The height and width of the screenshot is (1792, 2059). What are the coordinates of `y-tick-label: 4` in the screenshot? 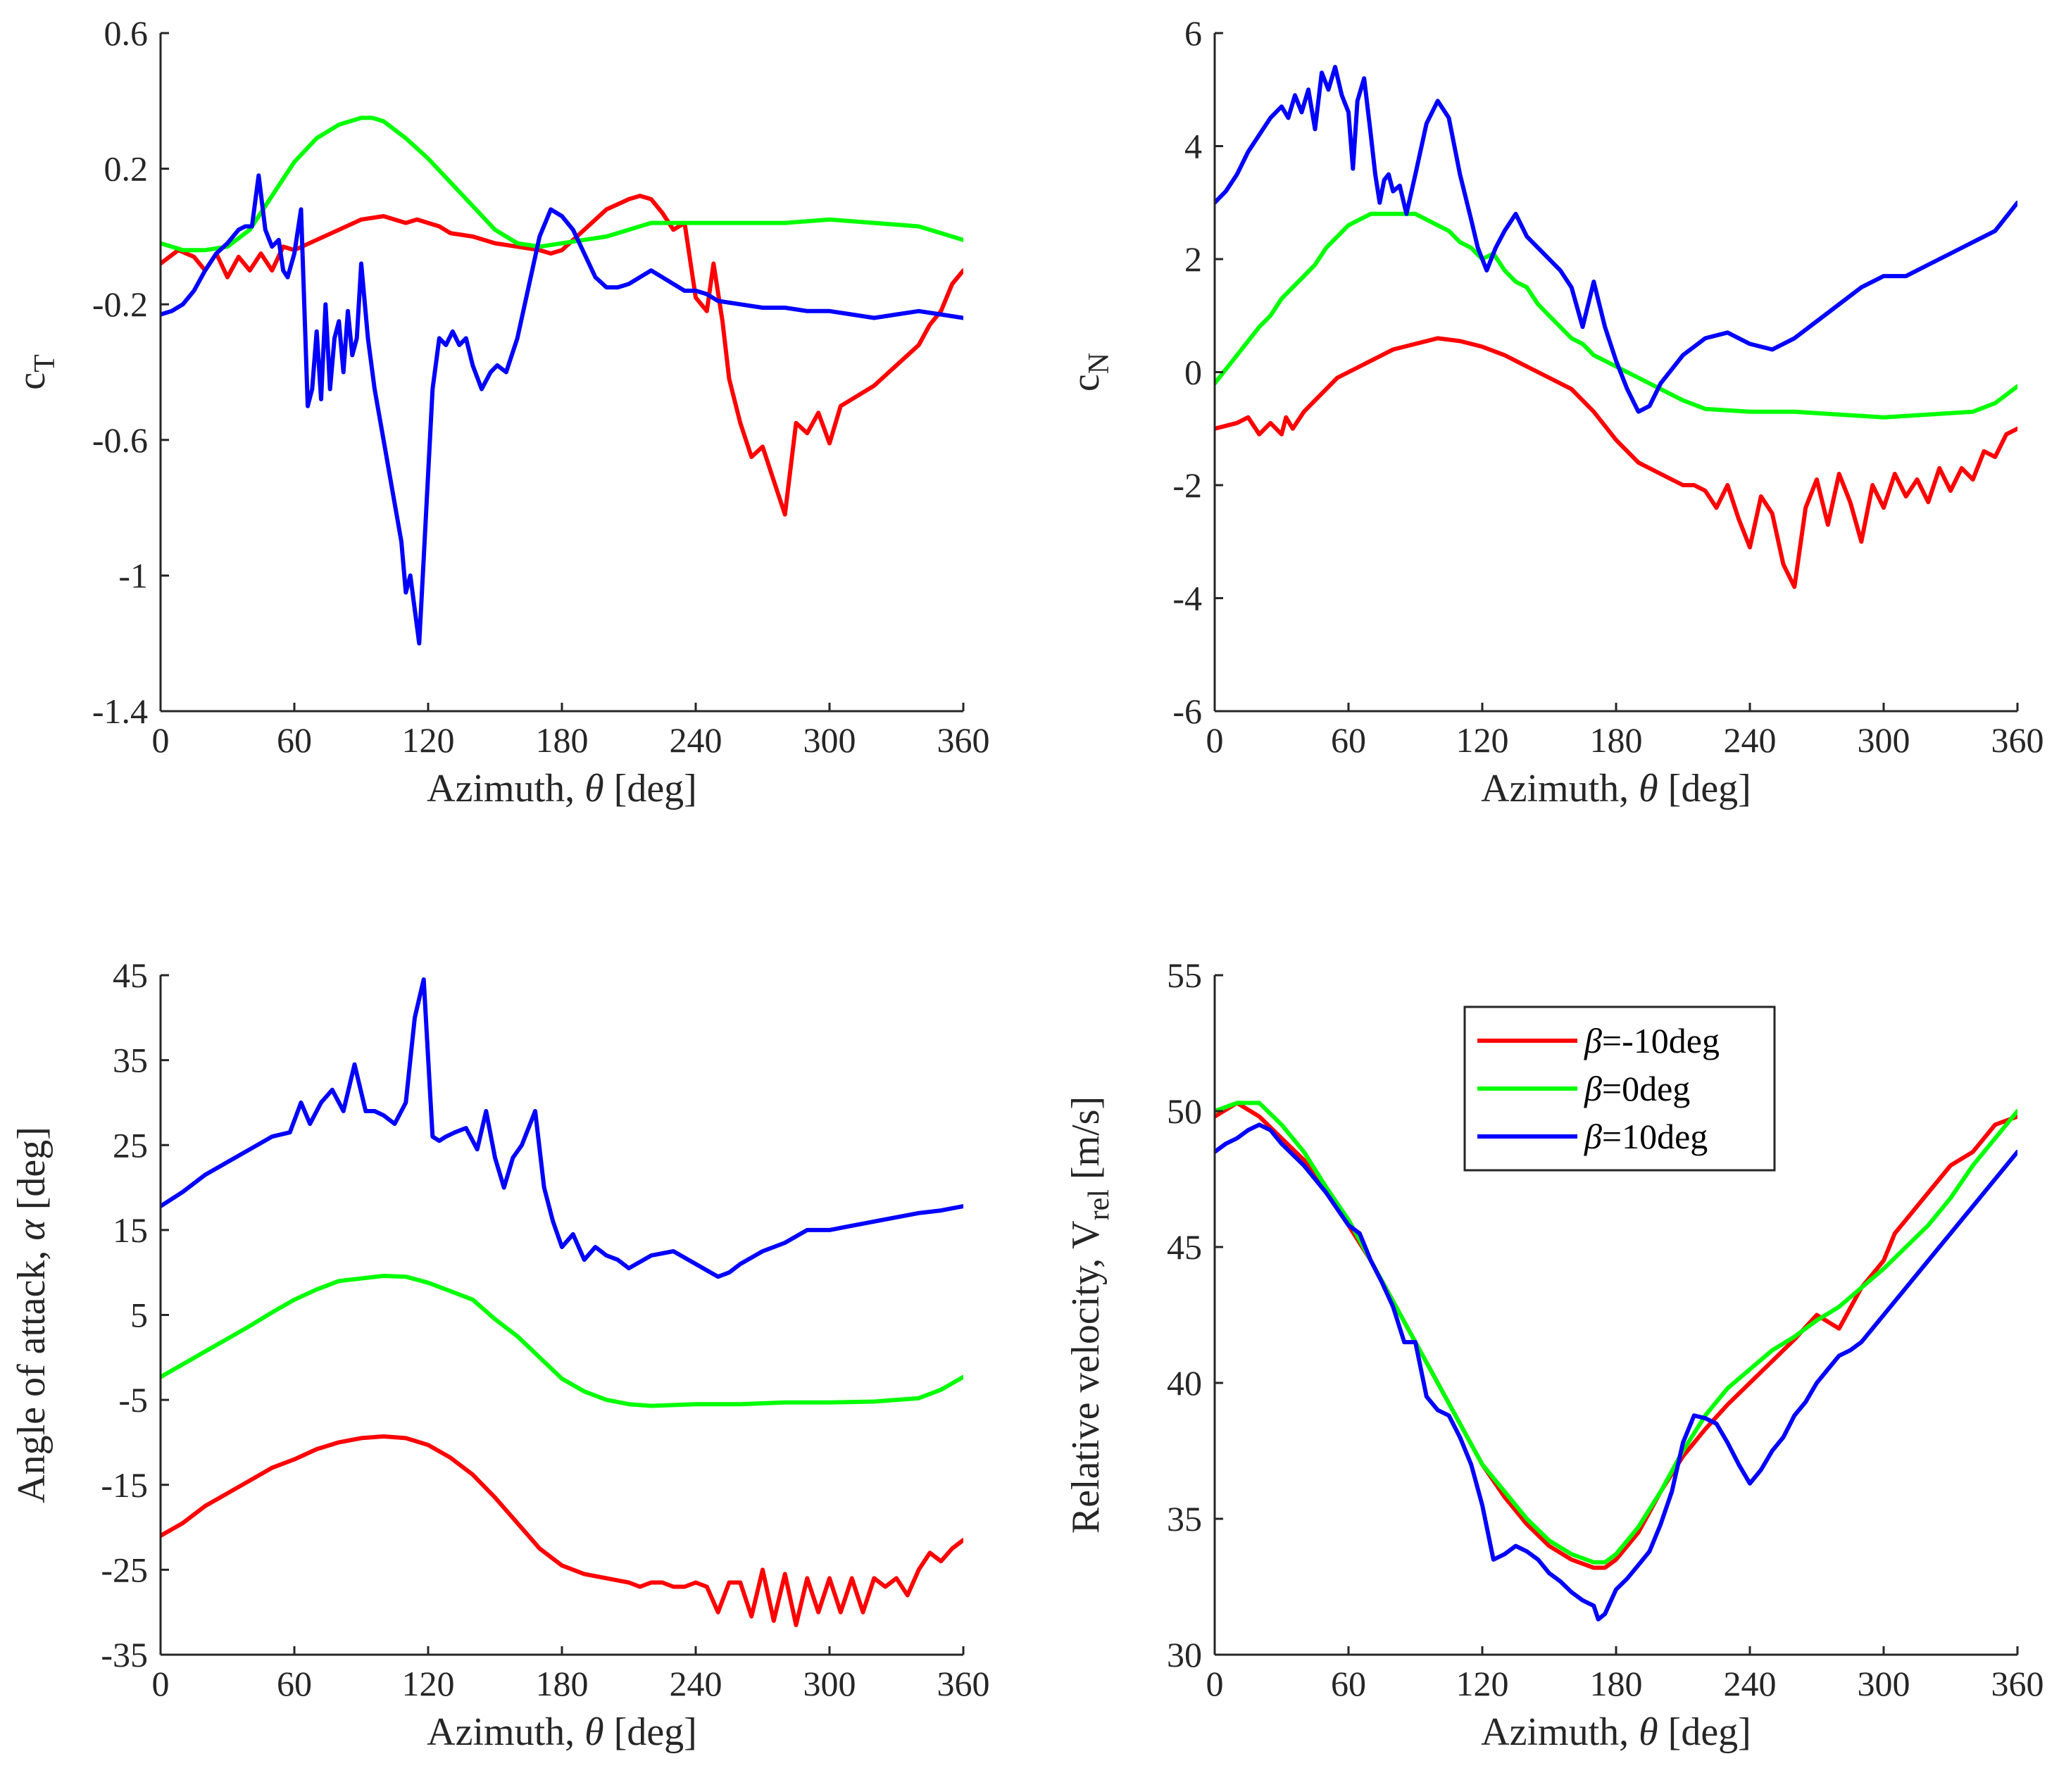 It's located at (1193, 146).